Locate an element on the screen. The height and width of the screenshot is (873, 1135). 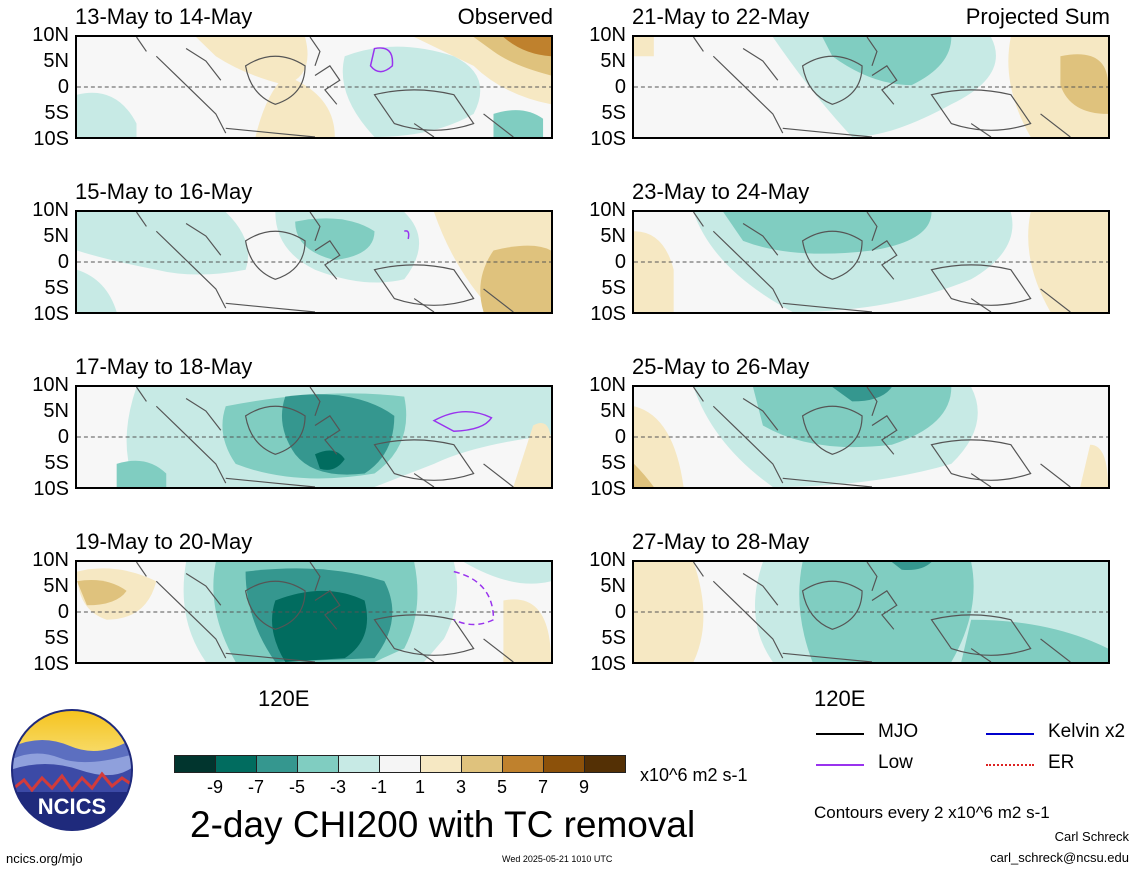
lon-label-left: 120E is located at coordinates (284, 698).